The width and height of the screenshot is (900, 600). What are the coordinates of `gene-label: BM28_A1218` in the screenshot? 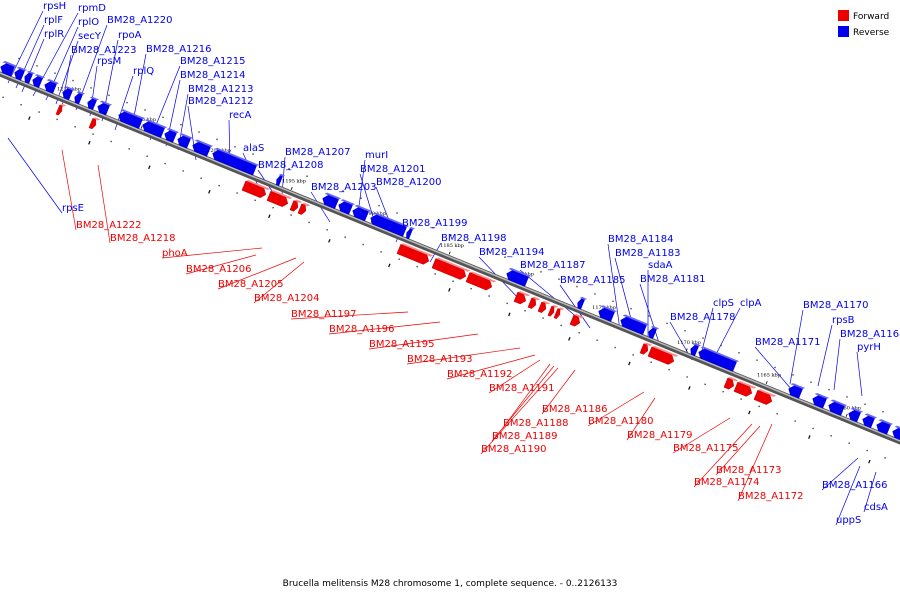 It's located at (143, 238).